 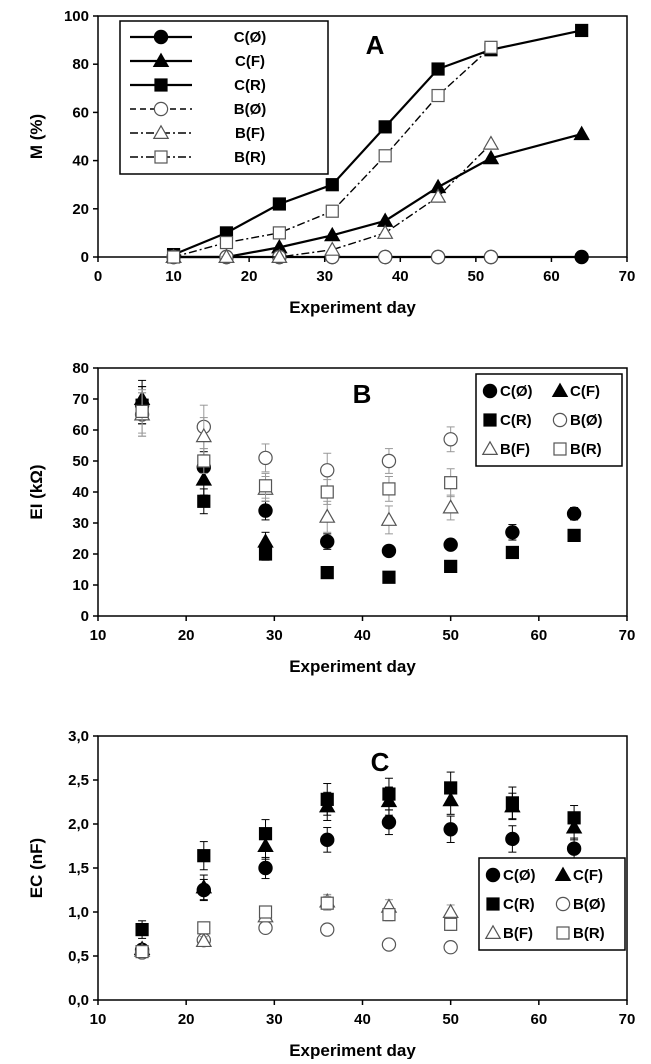 What do you see at coordinates (186, 1019) in the screenshot?
I see `x-tick-label: 20` at bounding box center [186, 1019].